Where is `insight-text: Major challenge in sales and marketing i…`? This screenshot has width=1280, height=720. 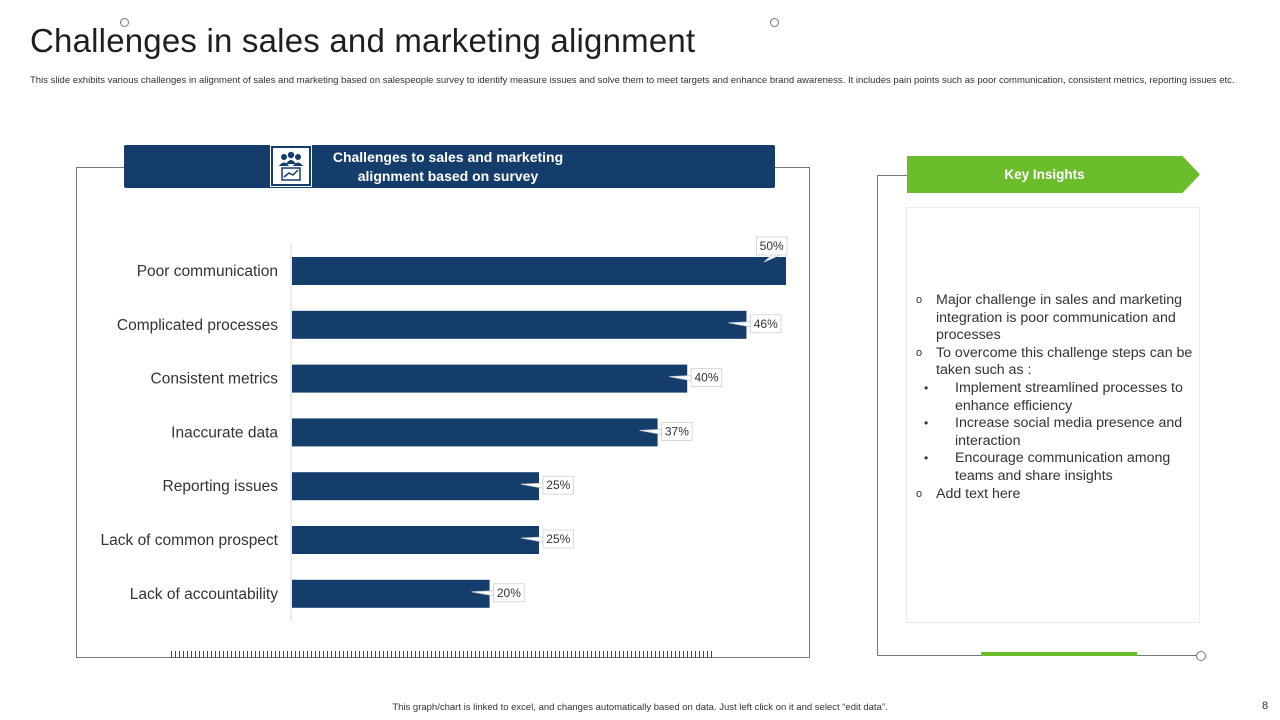 insight-text: Major challenge in sales and marketing i… is located at coordinates (1059, 318).